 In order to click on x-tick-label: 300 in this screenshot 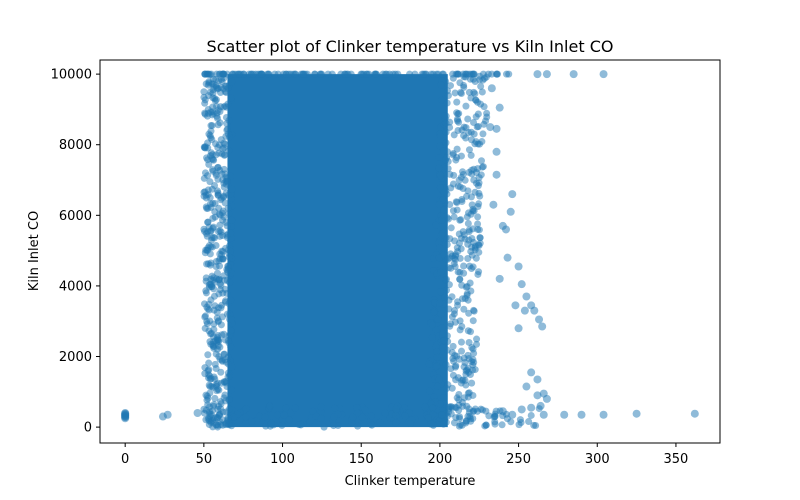, I will do `click(597, 459)`.